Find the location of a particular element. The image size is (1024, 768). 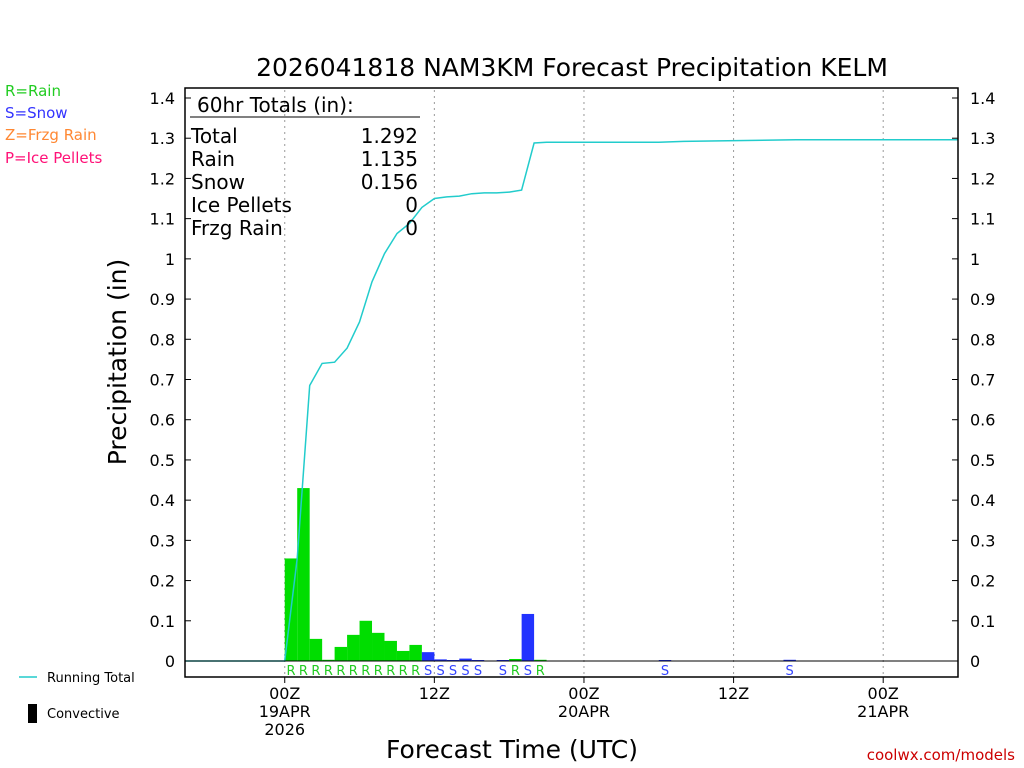

y-tick-label-right: 0.1 is located at coordinates (982, 621).